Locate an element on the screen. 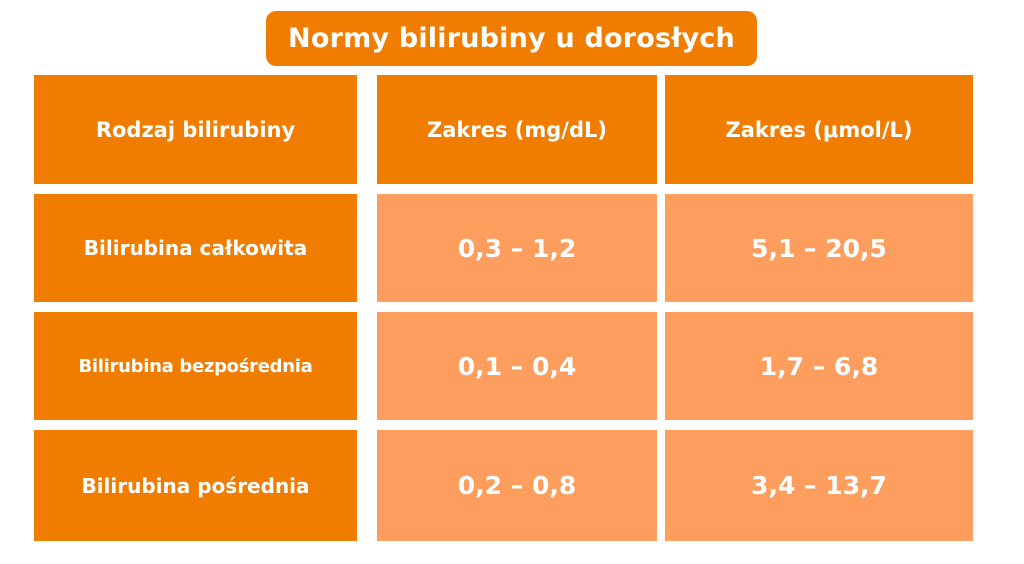 The width and height of the screenshot is (1024, 564). row-total-mgdl: 0,3 – 1,2 is located at coordinates (517, 248).